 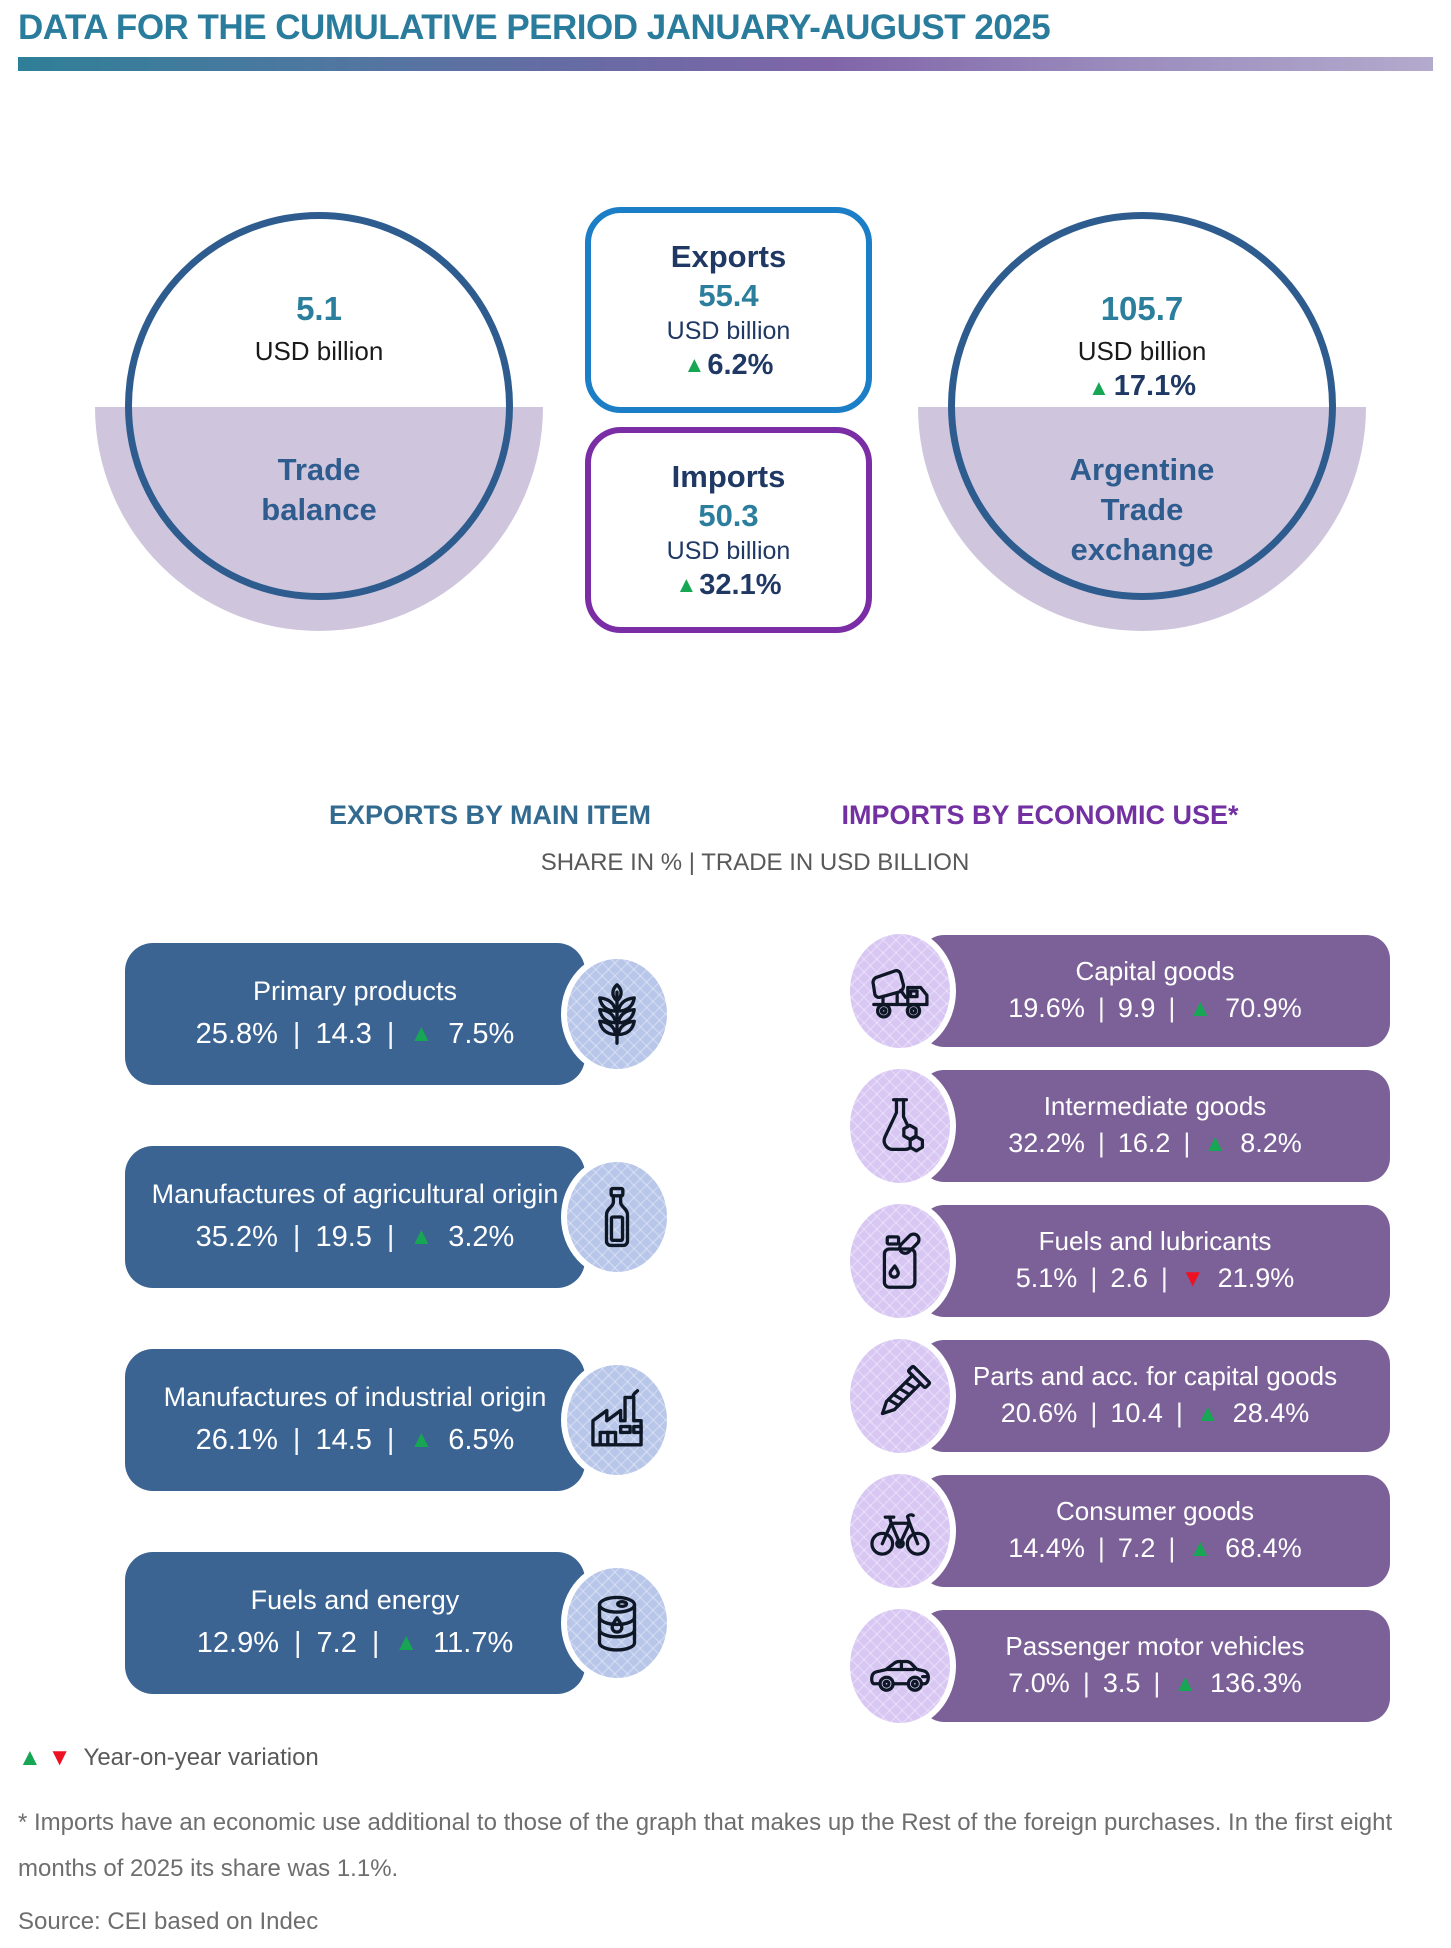 What do you see at coordinates (1142, 351) in the screenshot?
I see `trade-exchange-unit: USD billion` at bounding box center [1142, 351].